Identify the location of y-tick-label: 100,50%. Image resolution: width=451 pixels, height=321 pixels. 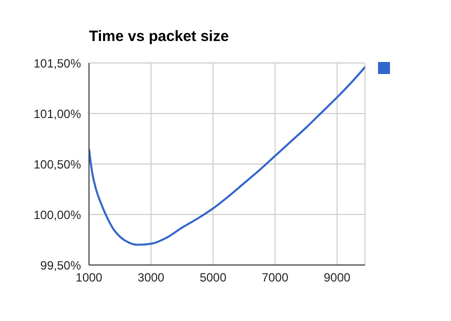
(58, 164).